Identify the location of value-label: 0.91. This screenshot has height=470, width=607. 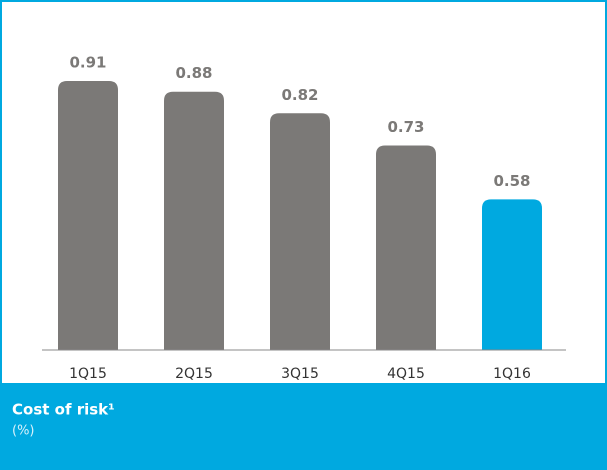
(87, 62).